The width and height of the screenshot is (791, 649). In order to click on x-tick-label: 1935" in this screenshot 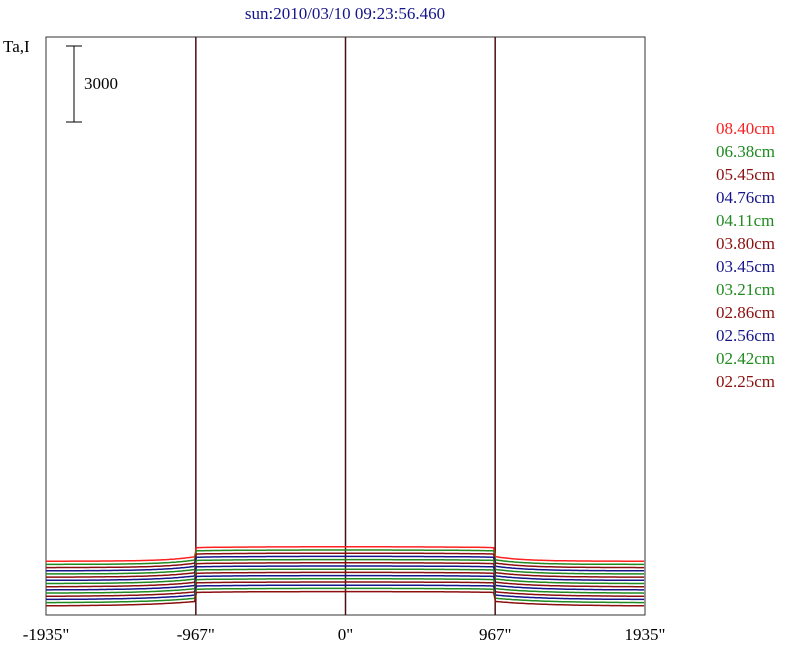, I will do `click(645, 634)`.